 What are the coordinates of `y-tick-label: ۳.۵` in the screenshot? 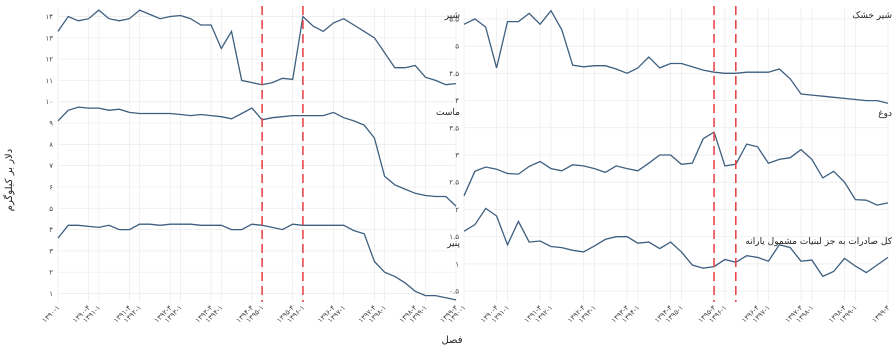 It's located at (454, 128).